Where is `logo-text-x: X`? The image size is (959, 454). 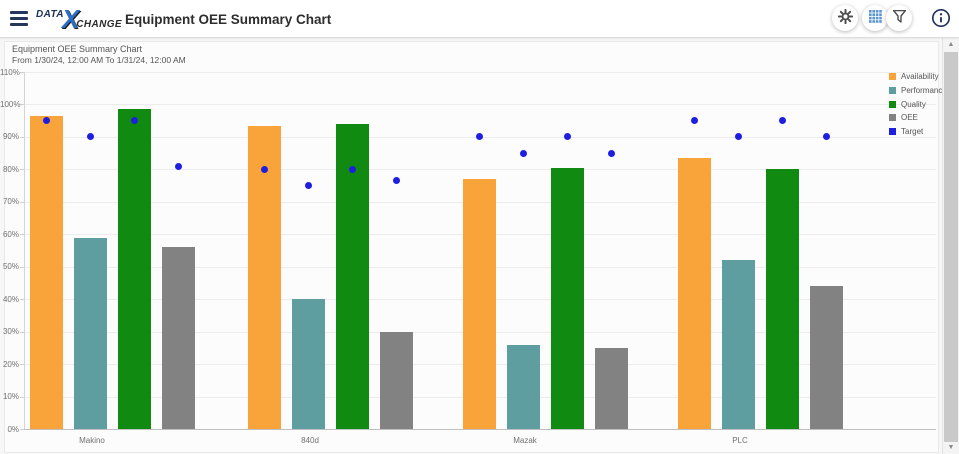
logo-text-x: X is located at coordinates (70, 19).